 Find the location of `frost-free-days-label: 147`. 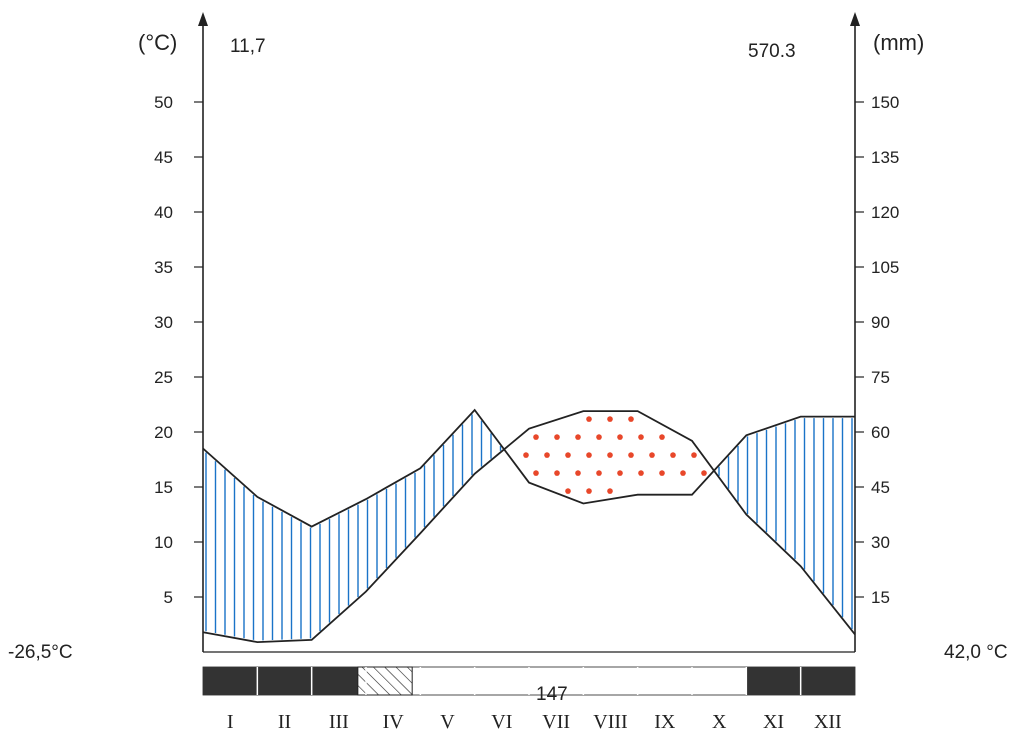

frost-free-days-label: 147 is located at coordinates (552, 694).